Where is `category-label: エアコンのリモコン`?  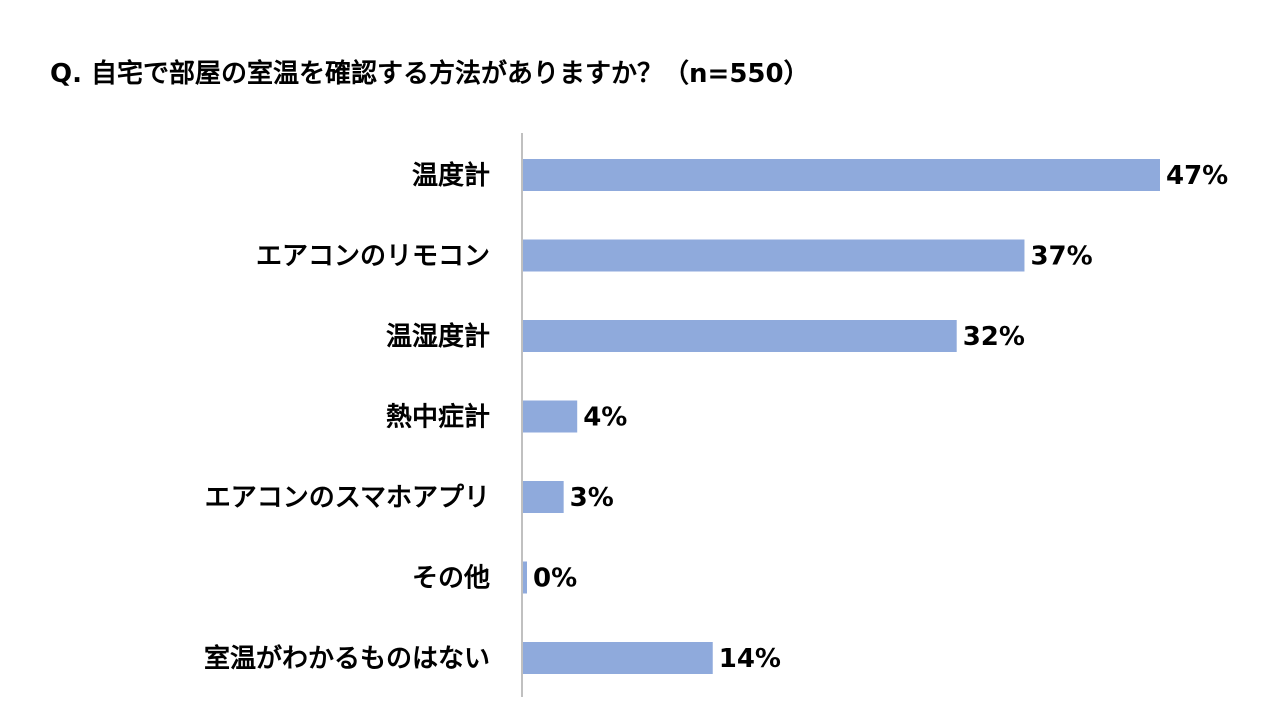 category-label: エアコンのリモコン is located at coordinates (373, 257).